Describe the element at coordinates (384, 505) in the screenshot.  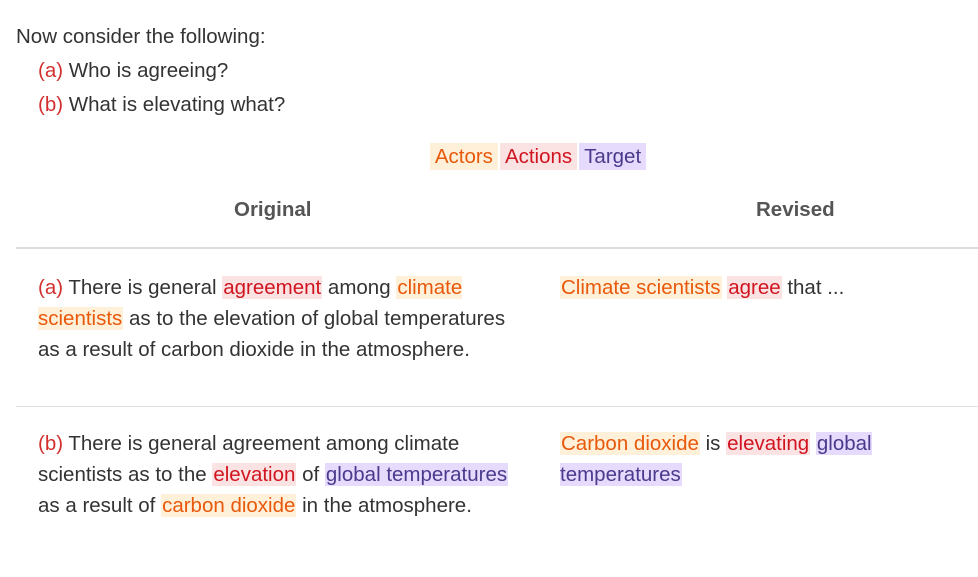
I see `text: in the atmosphere.` at that location.